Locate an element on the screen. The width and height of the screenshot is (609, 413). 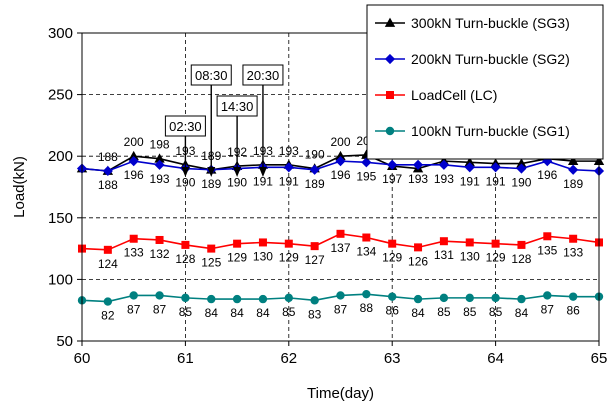
data-label-lc: 131 is located at coordinates (444, 255).